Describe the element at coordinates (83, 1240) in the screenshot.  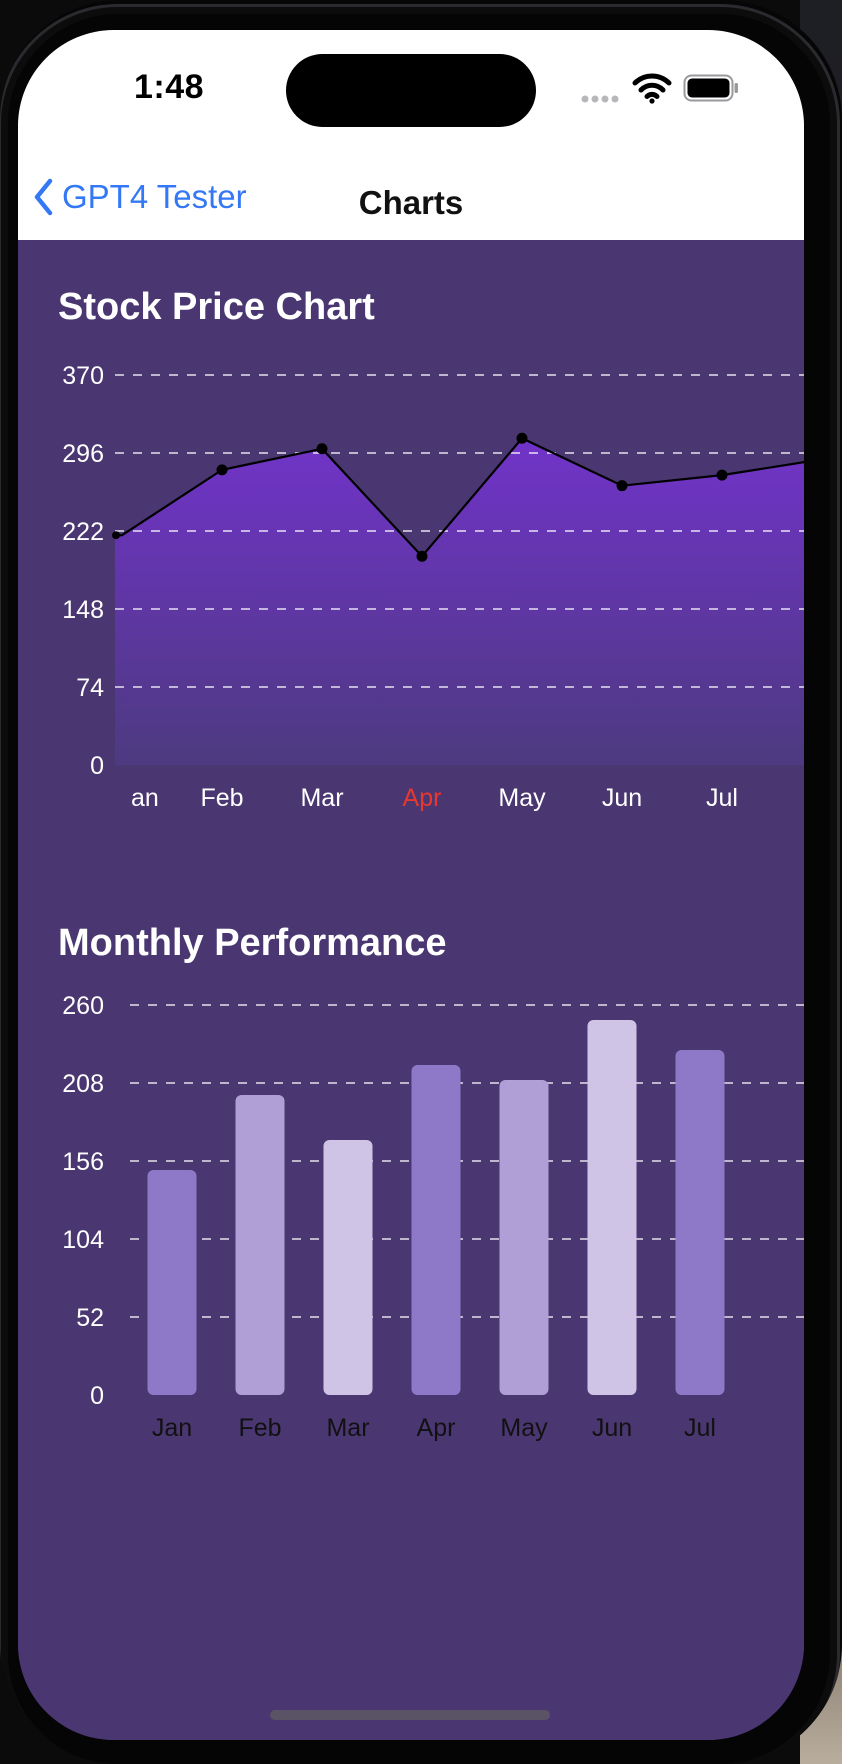
I see `perf-y-tick-label: 104` at that location.